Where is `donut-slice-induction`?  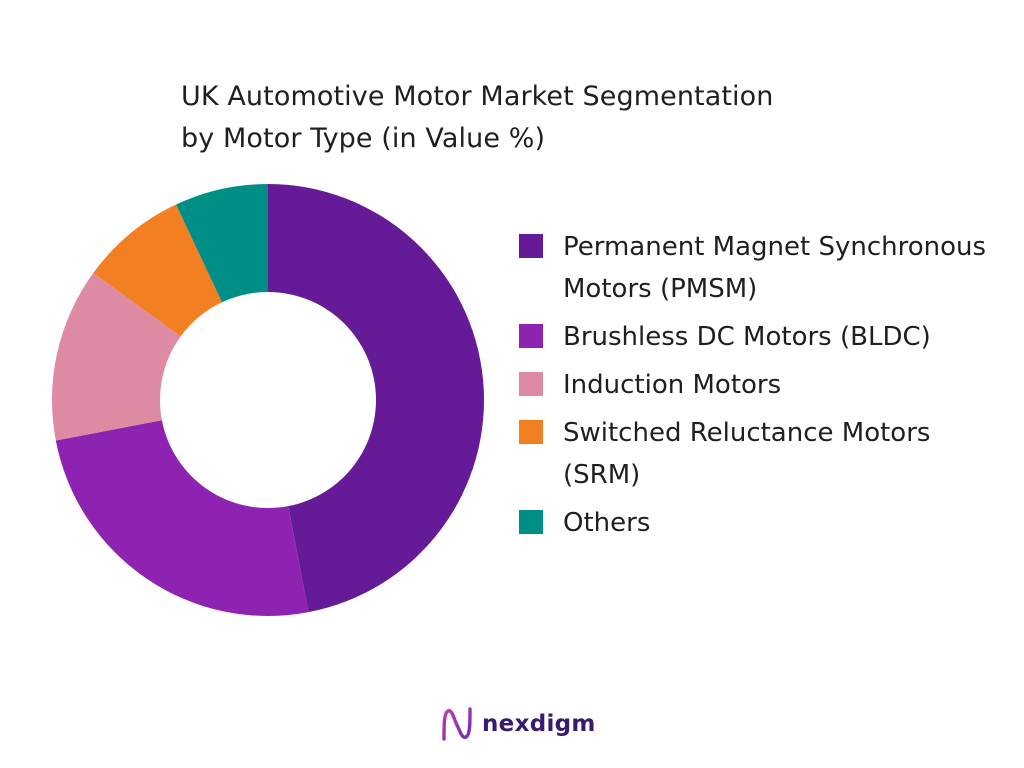 donut-slice-induction is located at coordinates (116, 357).